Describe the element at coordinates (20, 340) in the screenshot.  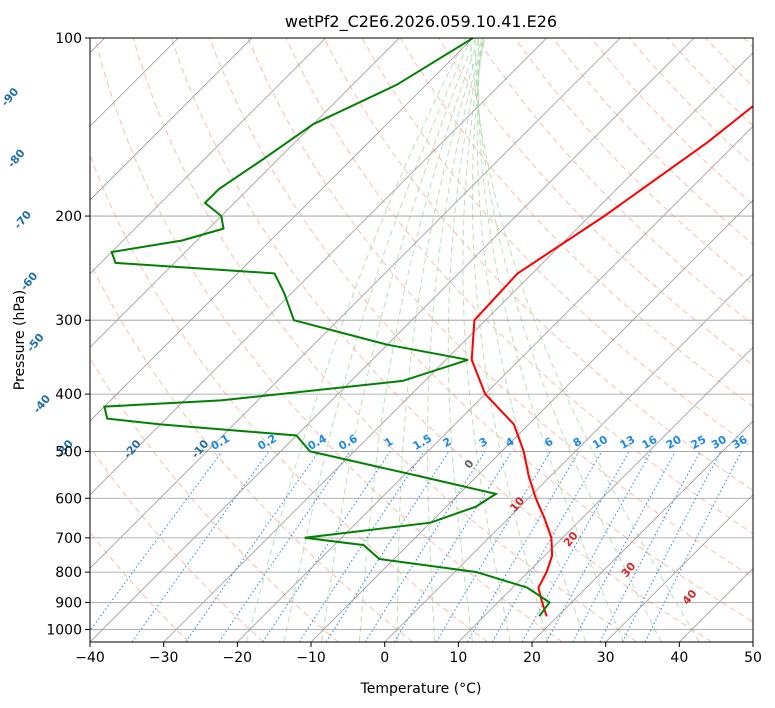
I see `y-axis-label: Pressure (hPa)` at that location.